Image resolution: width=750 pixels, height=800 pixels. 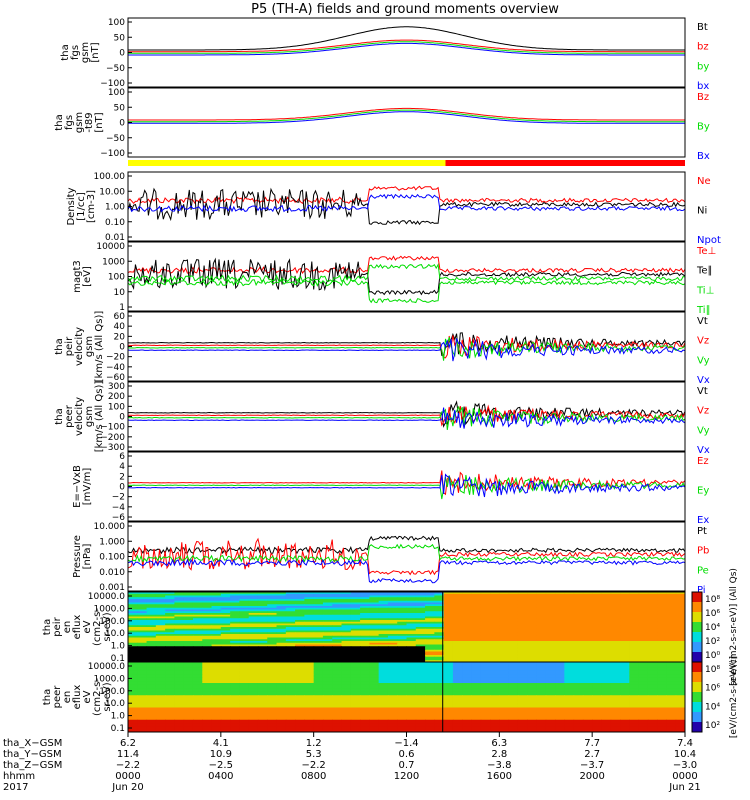 I want to click on series-pressure-pb, so click(x=406, y=556).